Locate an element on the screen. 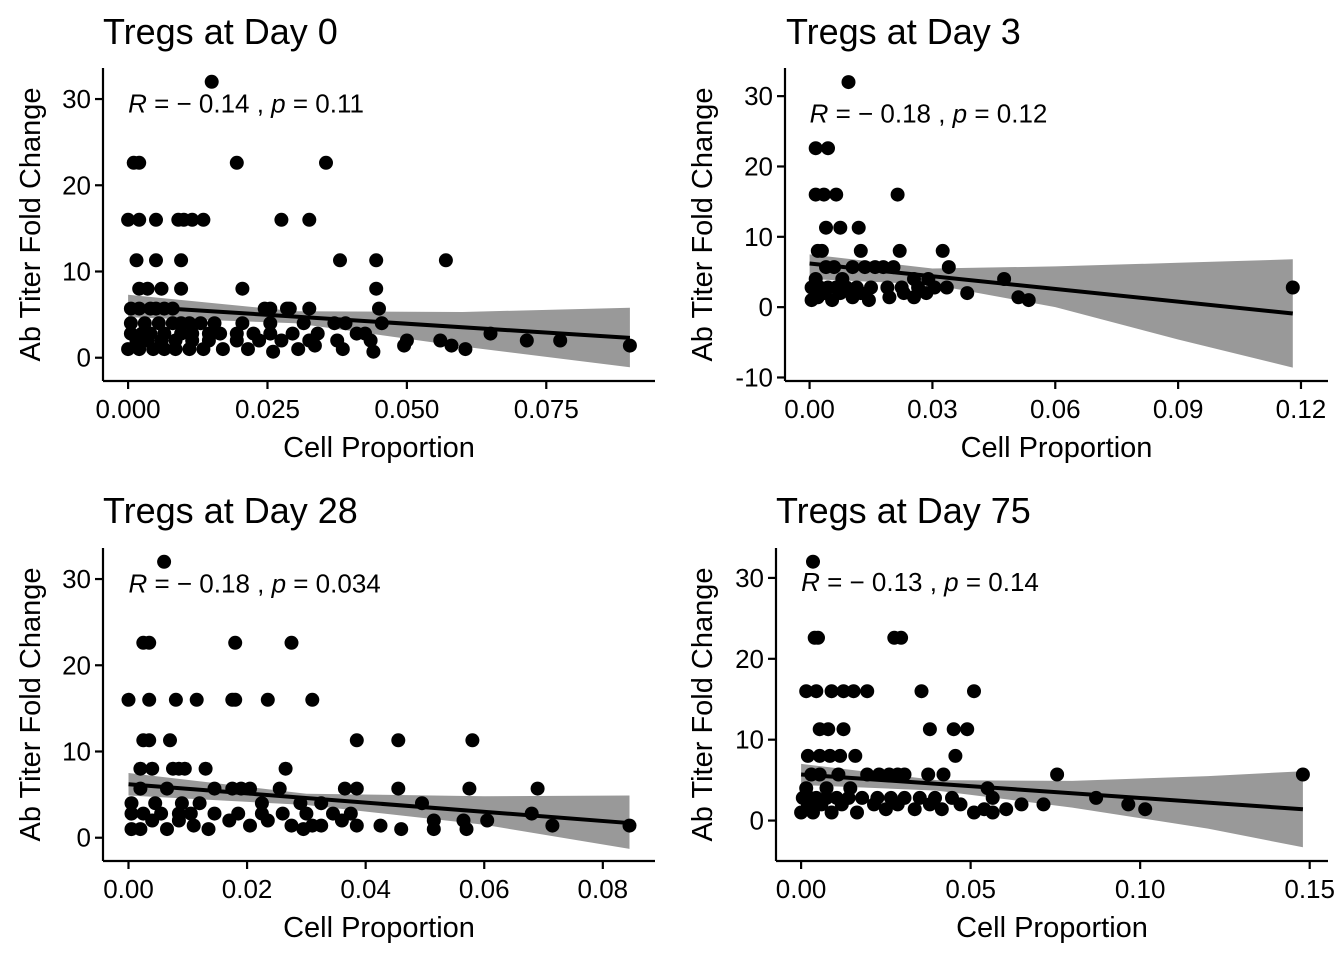 The width and height of the screenshot is (1344, 960). x-tick-label: 0.08 is located at coordinates (603, 889).